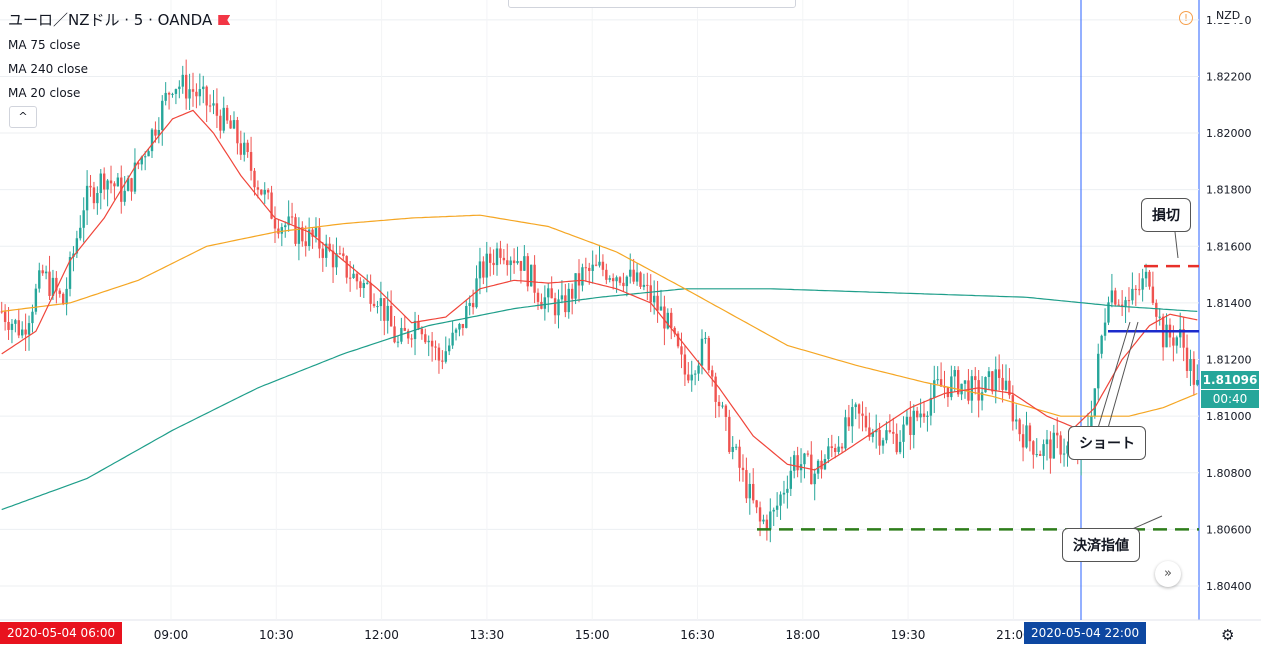 The width and height of the screenshot is (1261, 656). I want to click on y-tick-label: 1.82000, so click(1229, 133).